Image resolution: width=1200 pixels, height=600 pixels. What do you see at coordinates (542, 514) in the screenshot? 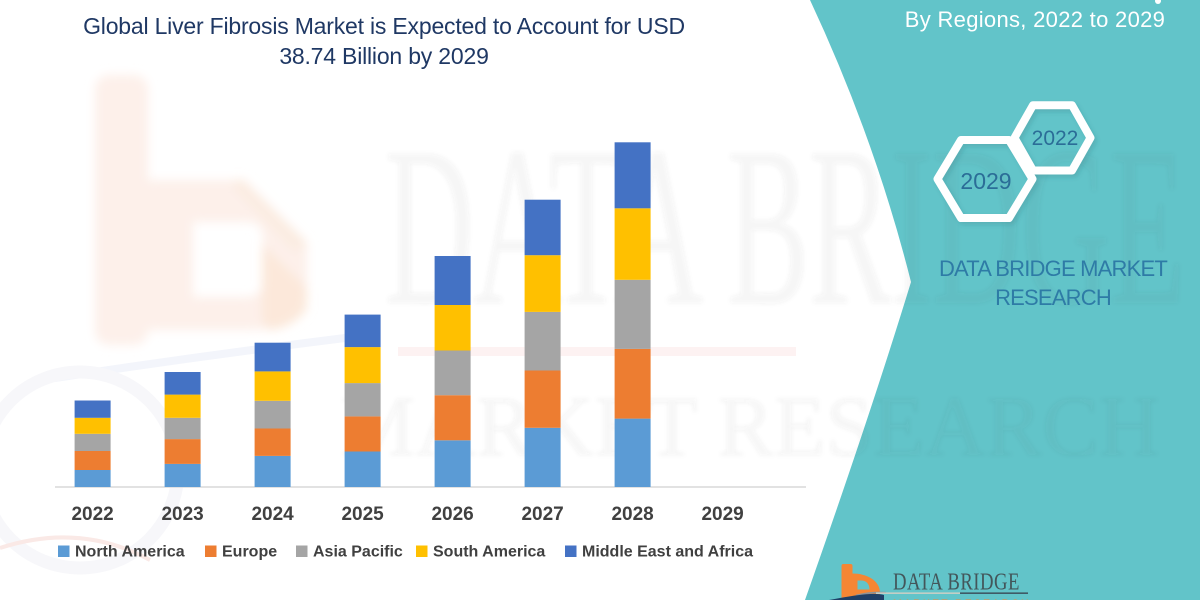
I see `svg-text: 2027` at bounding box center [542, 514].